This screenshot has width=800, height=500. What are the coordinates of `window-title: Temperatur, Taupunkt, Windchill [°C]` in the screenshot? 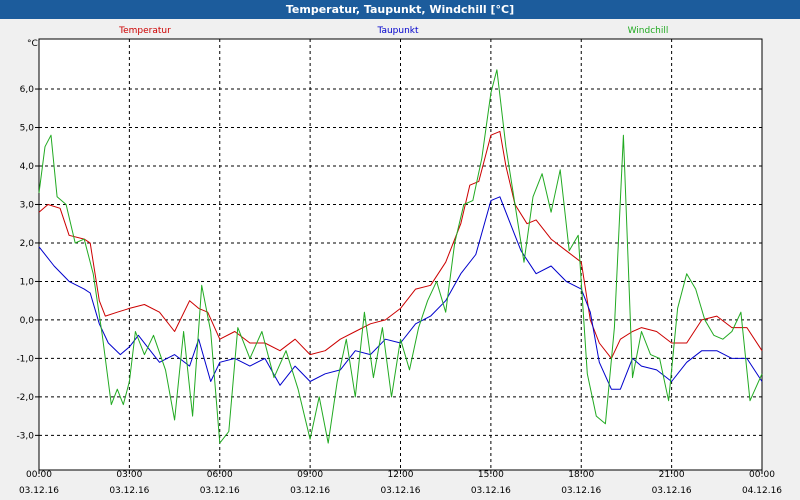 It's located at (400, 9).